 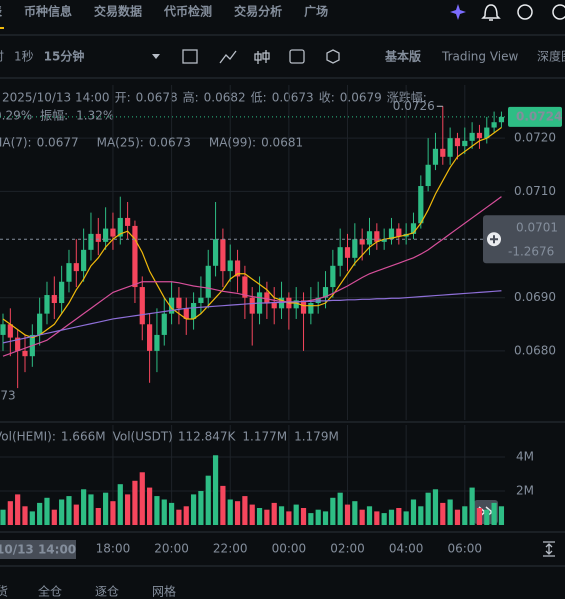 I want to click on interval: 1秒, so click(x=24, y=57).